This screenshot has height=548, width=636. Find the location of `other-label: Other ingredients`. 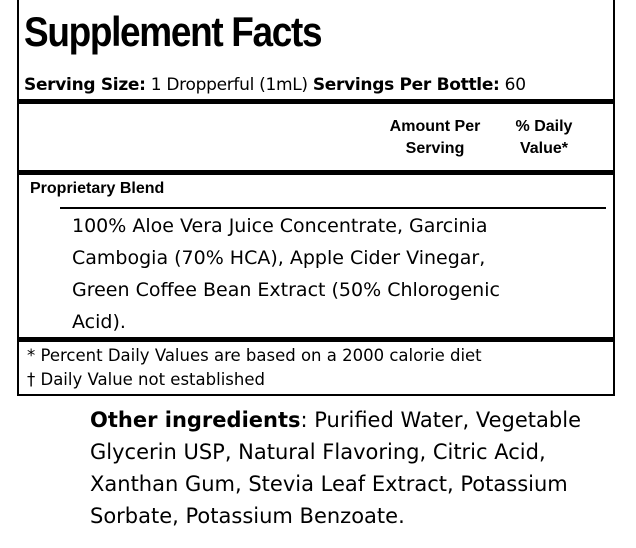

other-label: Other ingredients is located at coordinates (195, 420).